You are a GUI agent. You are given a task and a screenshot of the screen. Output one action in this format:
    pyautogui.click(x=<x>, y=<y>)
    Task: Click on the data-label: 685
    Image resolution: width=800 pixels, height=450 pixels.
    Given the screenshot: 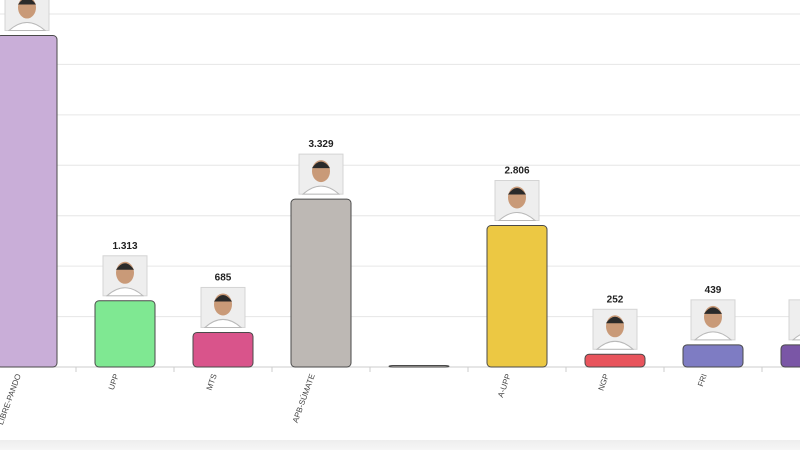 What is the action you would take?
    pyautogui.click(x=223, y=277)
    